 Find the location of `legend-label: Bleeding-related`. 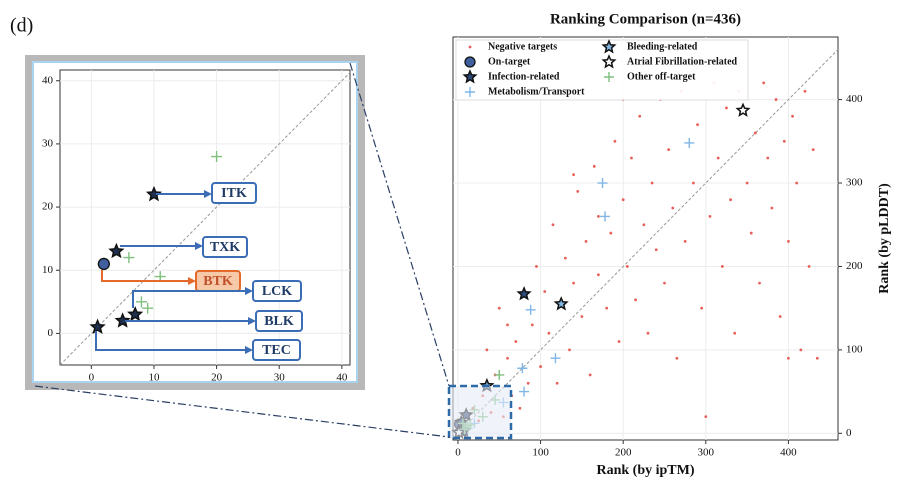

legend-label: Bleeding-related is located at coordinates (662, 46).